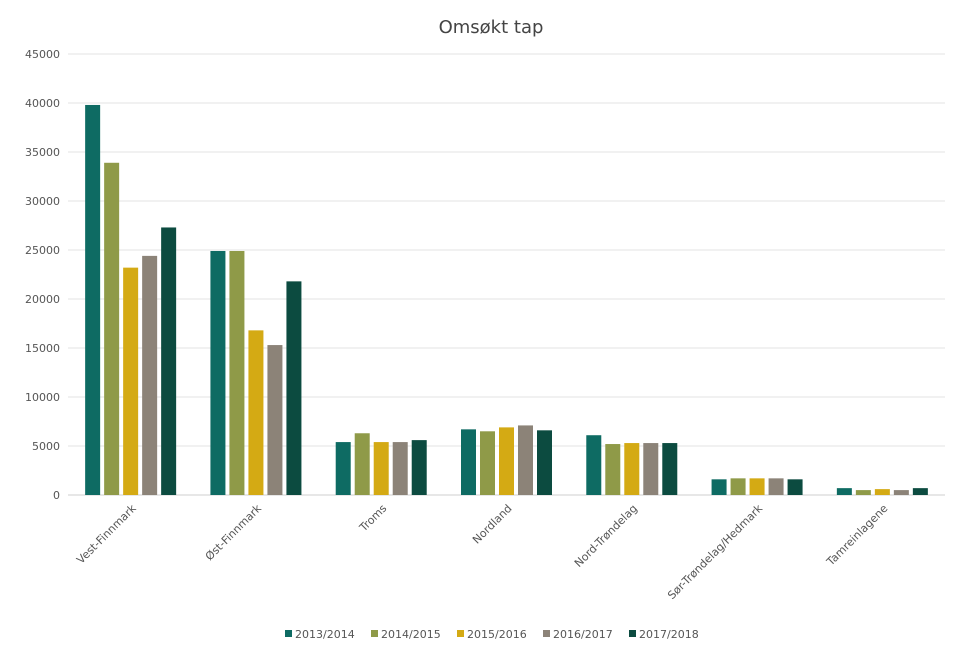  Describe the element at coordinates (669, 634) in the screenshot. I see `legend-label: 2017/2018` at that location.